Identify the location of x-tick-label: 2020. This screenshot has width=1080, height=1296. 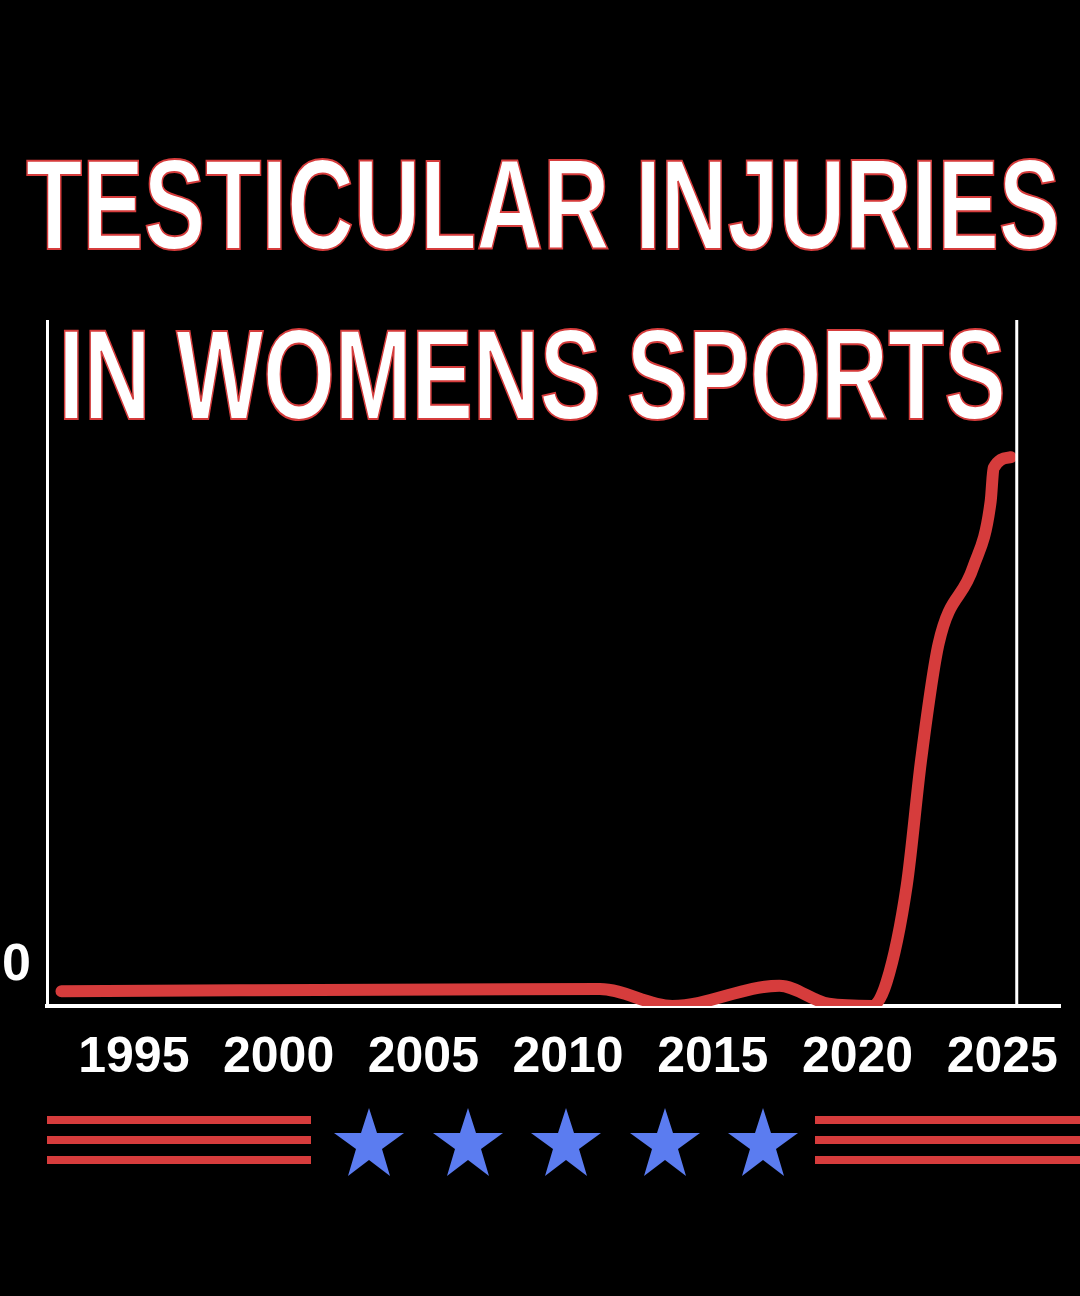
(857, 1054).